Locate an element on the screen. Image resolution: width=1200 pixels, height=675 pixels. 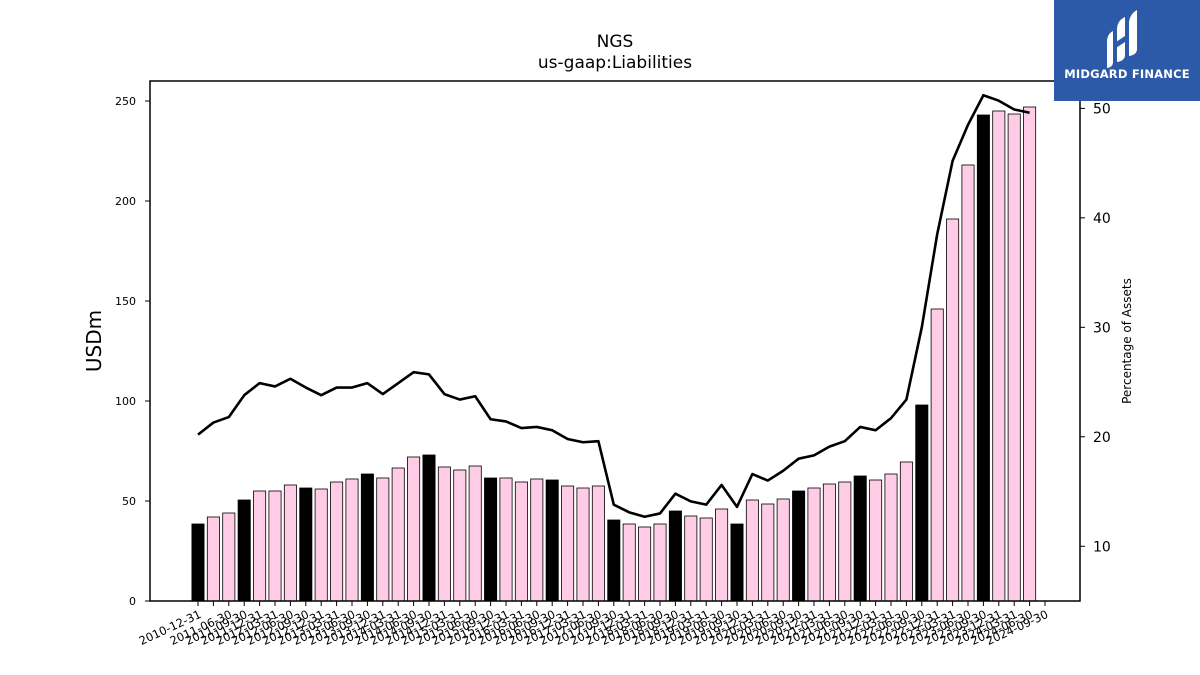
y2-tick-label: 50 is located at coordinates (1102, 109).